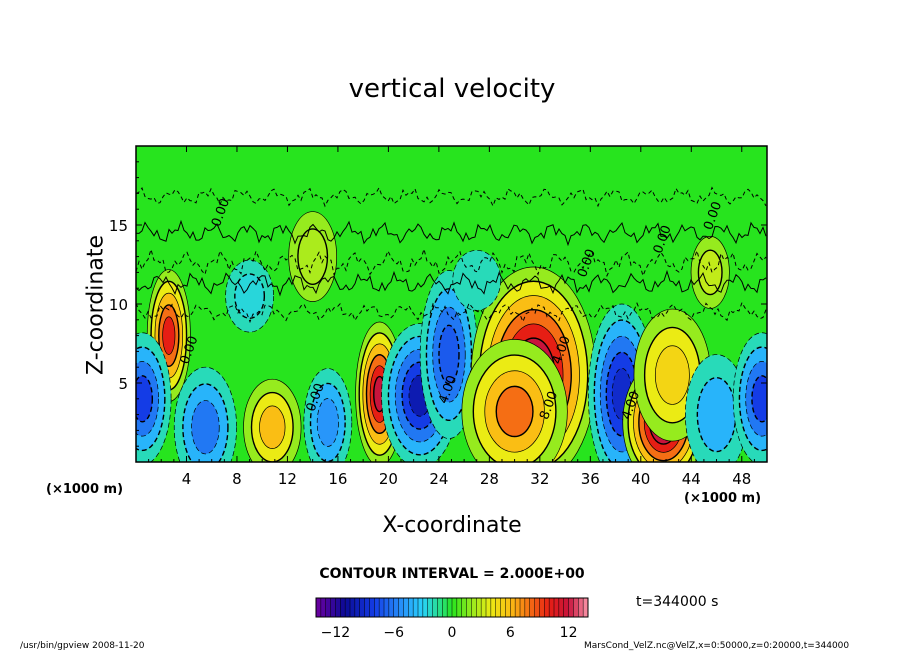  What do you see at coordinates (640, 479) in the screenshot?
I see `x-tick-label: 40` at bounding box center [640, 479].